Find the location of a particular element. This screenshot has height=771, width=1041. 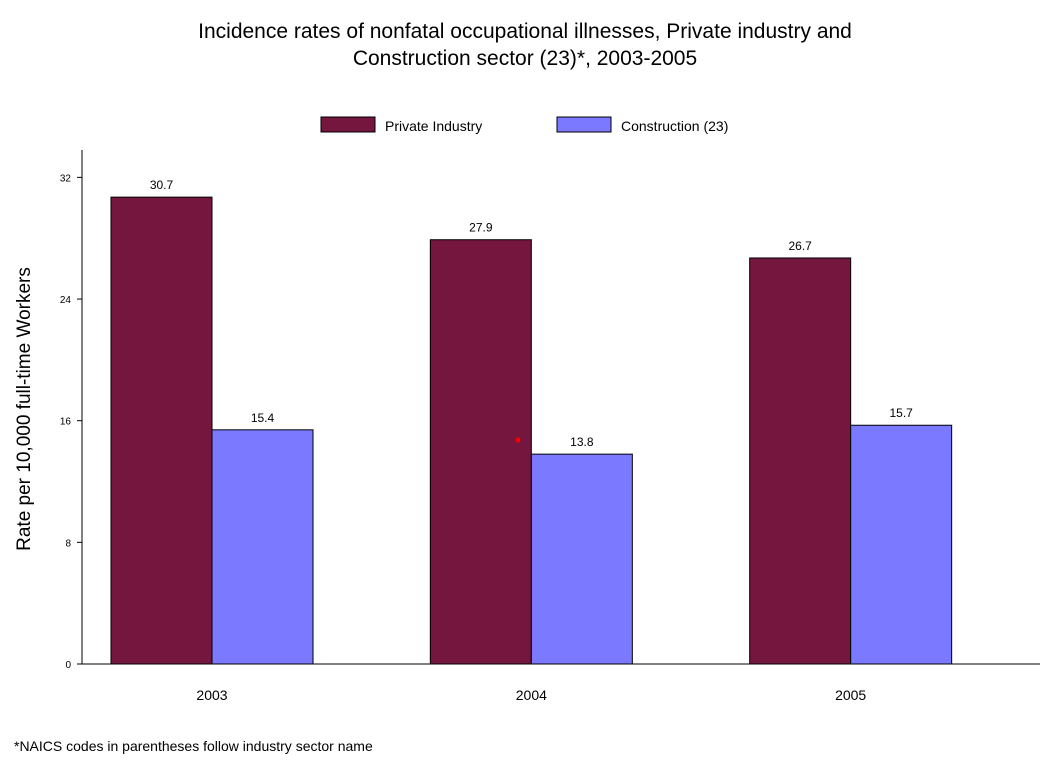

y-tick-label: 32 is located at coordinates (66, 178).